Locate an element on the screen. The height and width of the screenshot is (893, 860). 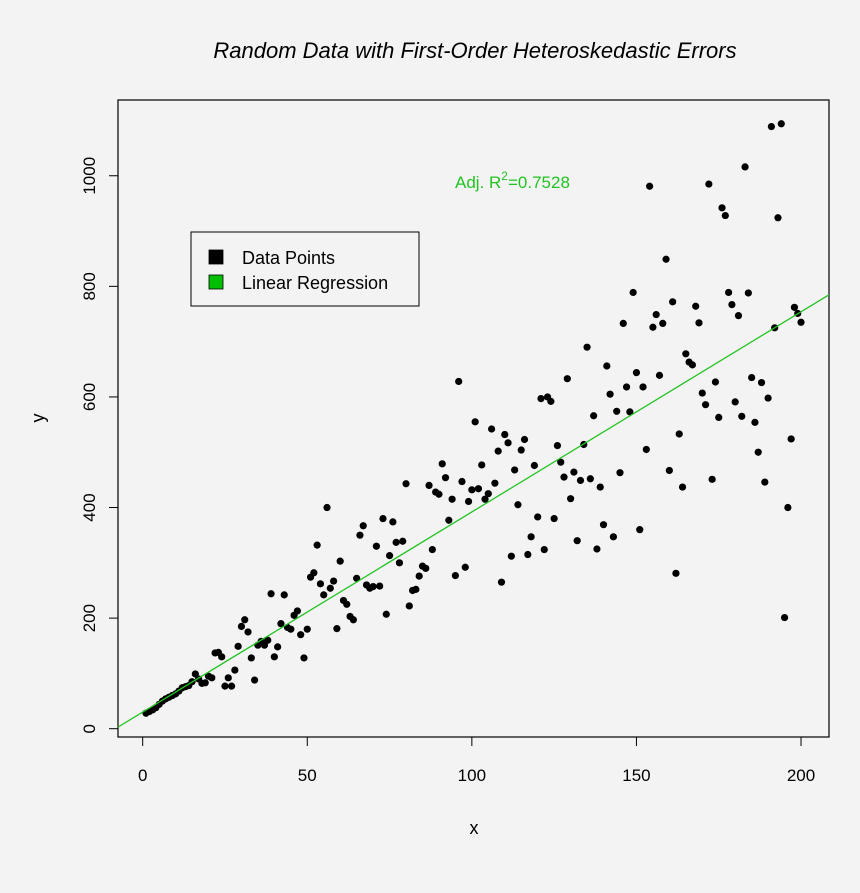
y-tick-label-1000: 1000 is located at coordinates (89, 176).